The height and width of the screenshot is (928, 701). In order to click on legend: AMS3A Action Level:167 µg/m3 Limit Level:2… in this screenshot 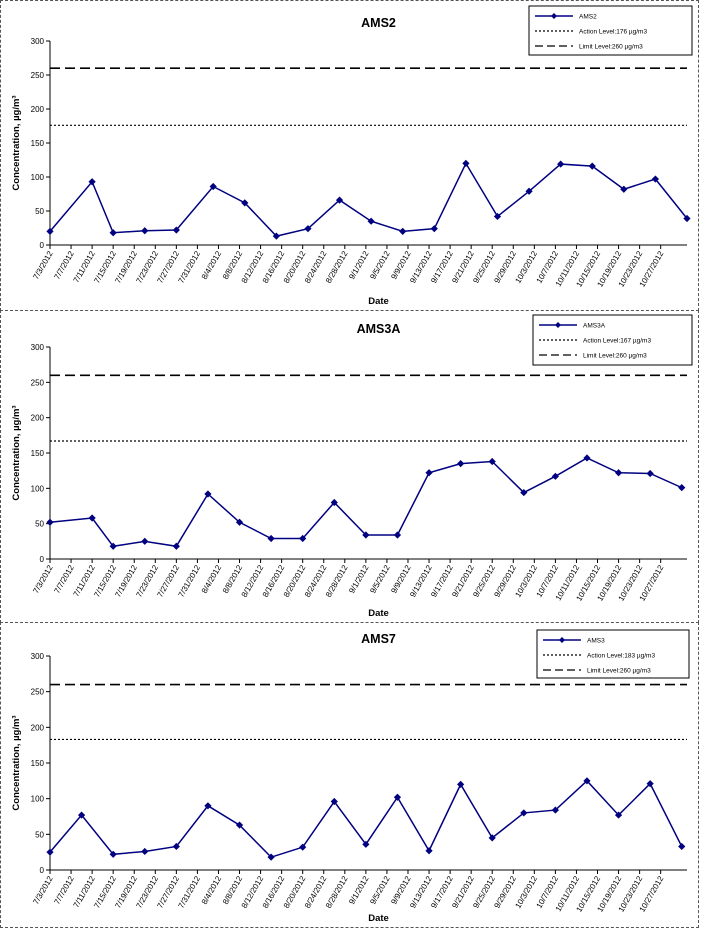, I will do `click(612, 340)`.